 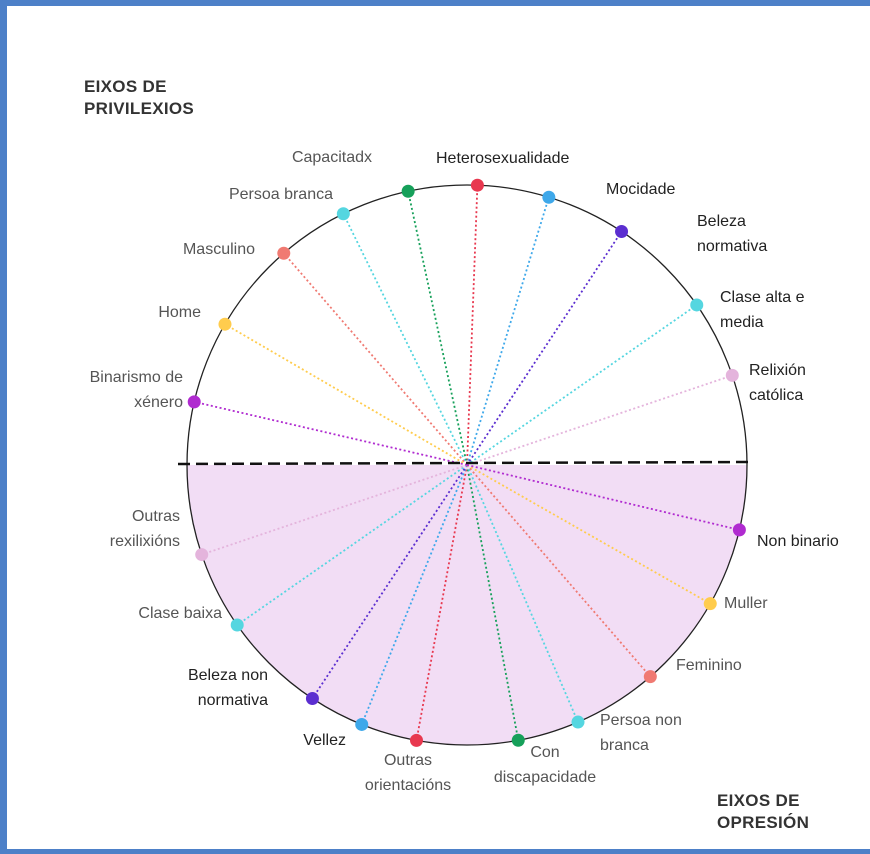 What do you see at coordinates (139, 97) in the screenshot?
I see `privilege-heading: EIXOS DE PRIVILEXIOS` at bounding box center [139, 97].